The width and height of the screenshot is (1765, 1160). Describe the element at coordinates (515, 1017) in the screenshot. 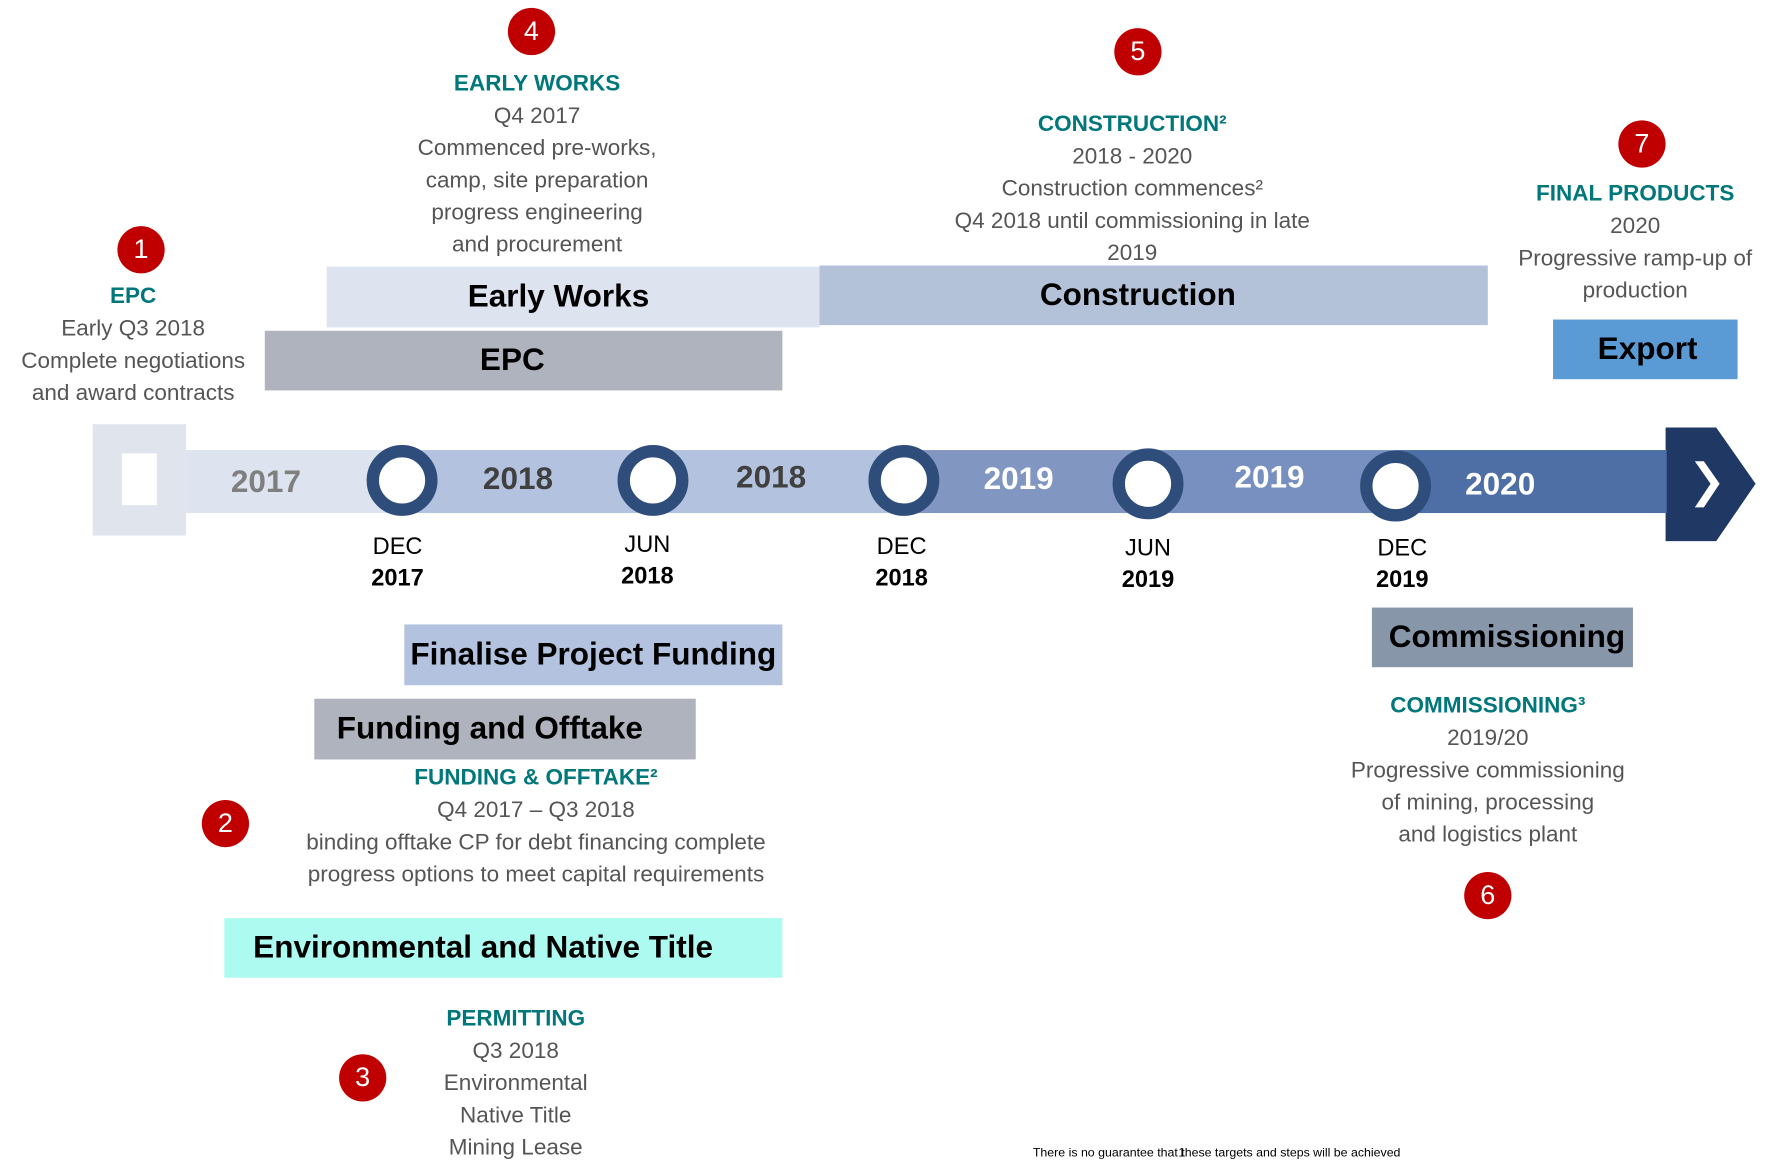

I see `milestone-heading: PERMITTING` at that location.